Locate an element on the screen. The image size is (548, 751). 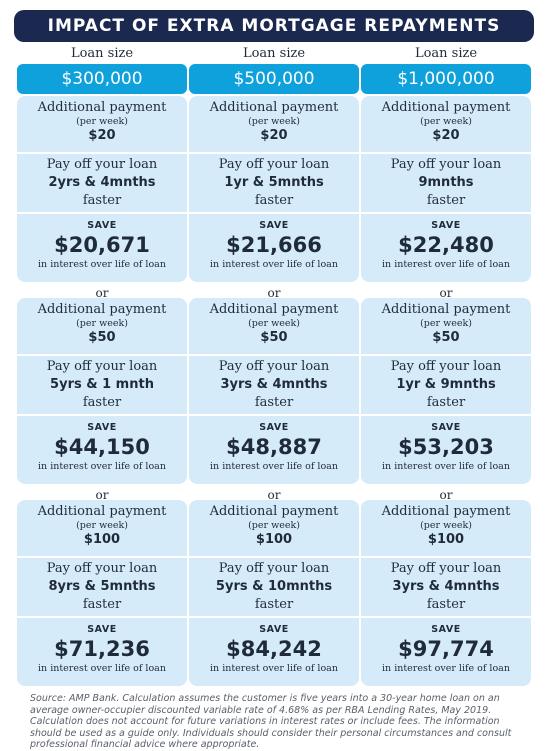
saving-section: SAVE $44,150 in interest over life of loan is located at coordinates (102, 449).